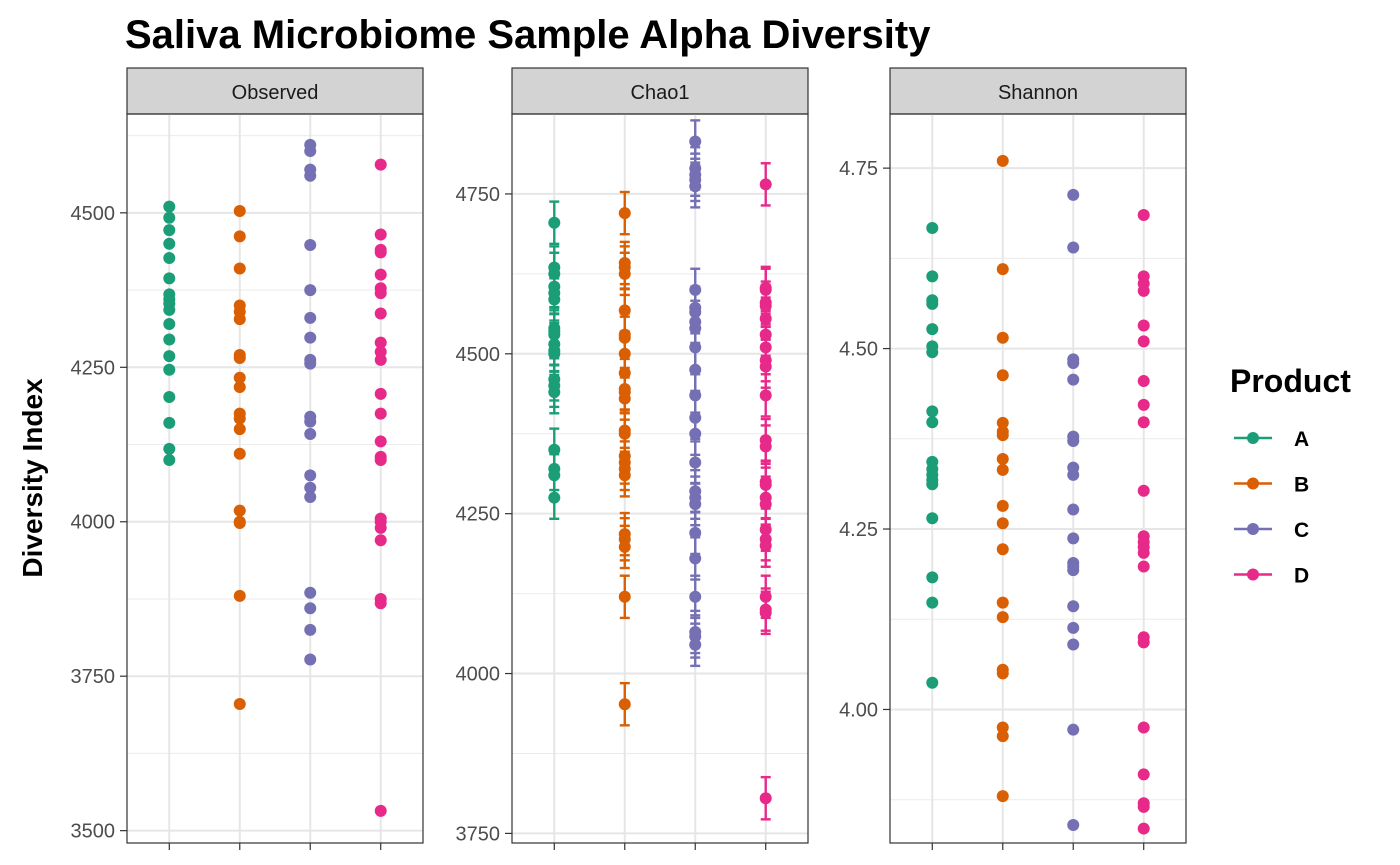 The image size is (1400, 865). Describe the element at coordinates (1271, 576) in the screenshot. I see `legend-item-D: D` at that location.